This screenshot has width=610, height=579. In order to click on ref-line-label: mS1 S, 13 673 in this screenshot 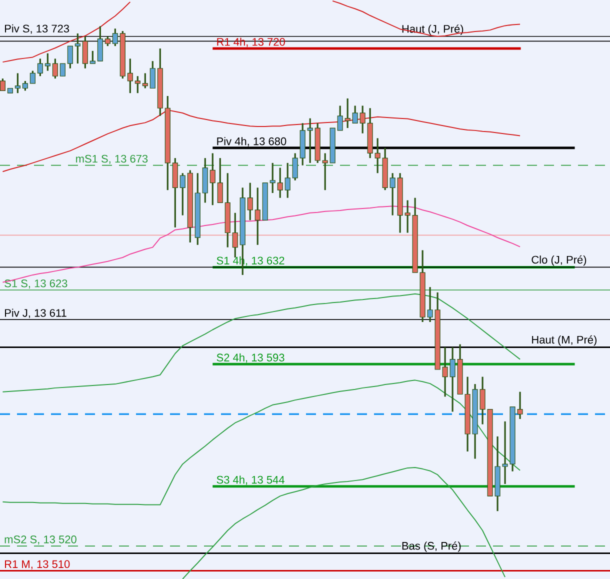, I will do `click(112, 159)`.